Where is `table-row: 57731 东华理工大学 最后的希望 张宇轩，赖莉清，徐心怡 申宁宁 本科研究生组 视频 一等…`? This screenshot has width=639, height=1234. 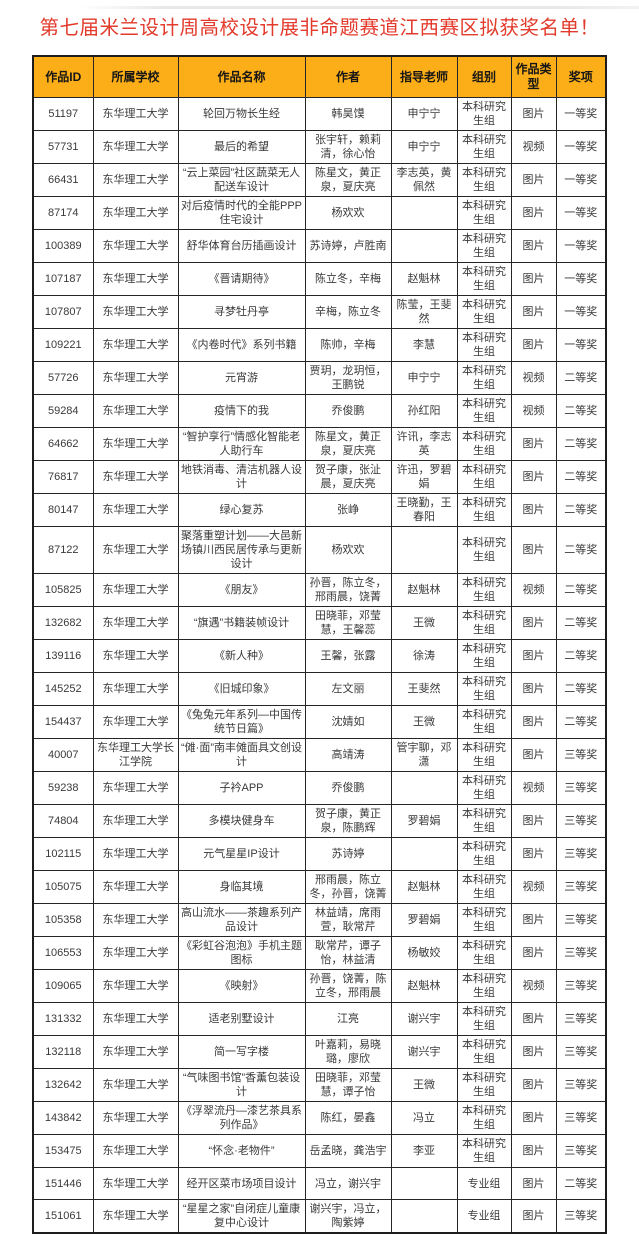 table-row: 57731 东华理工大学 最后的希望 张宇轩，赖莉清，徐心怡 申宁宁 本科研究生组 视频 一等… is located at coordinates (319, 147).